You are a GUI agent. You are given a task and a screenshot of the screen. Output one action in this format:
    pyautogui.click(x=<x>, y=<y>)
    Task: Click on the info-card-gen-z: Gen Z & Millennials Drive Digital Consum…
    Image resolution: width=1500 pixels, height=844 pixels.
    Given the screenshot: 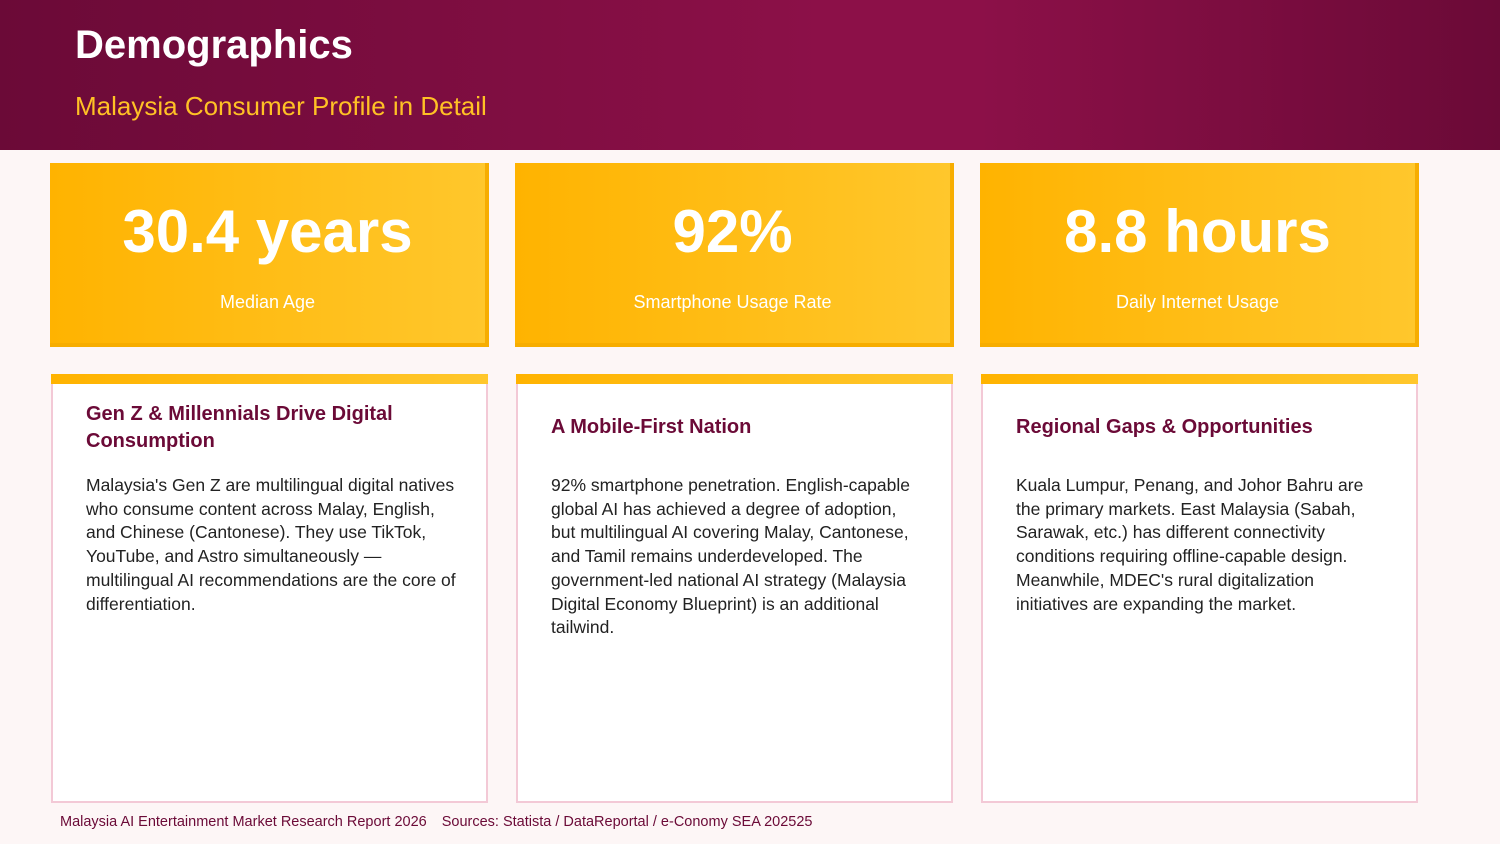 What is the action you would take?
    pyautogui.click(x=269, y=588)
    